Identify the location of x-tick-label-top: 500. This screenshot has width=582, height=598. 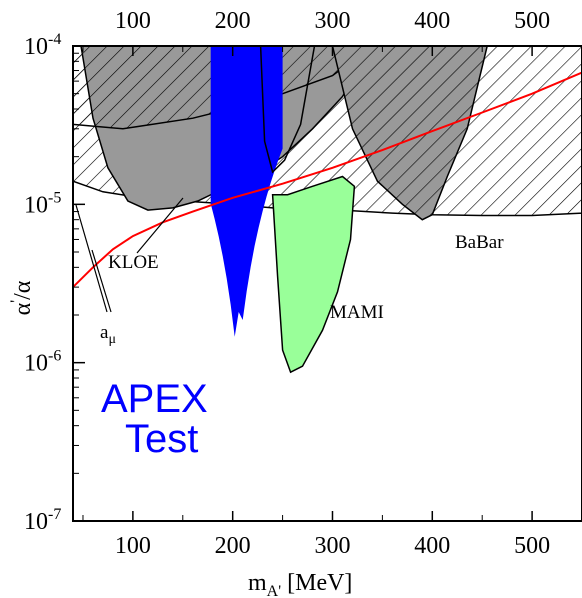
(532, 21).